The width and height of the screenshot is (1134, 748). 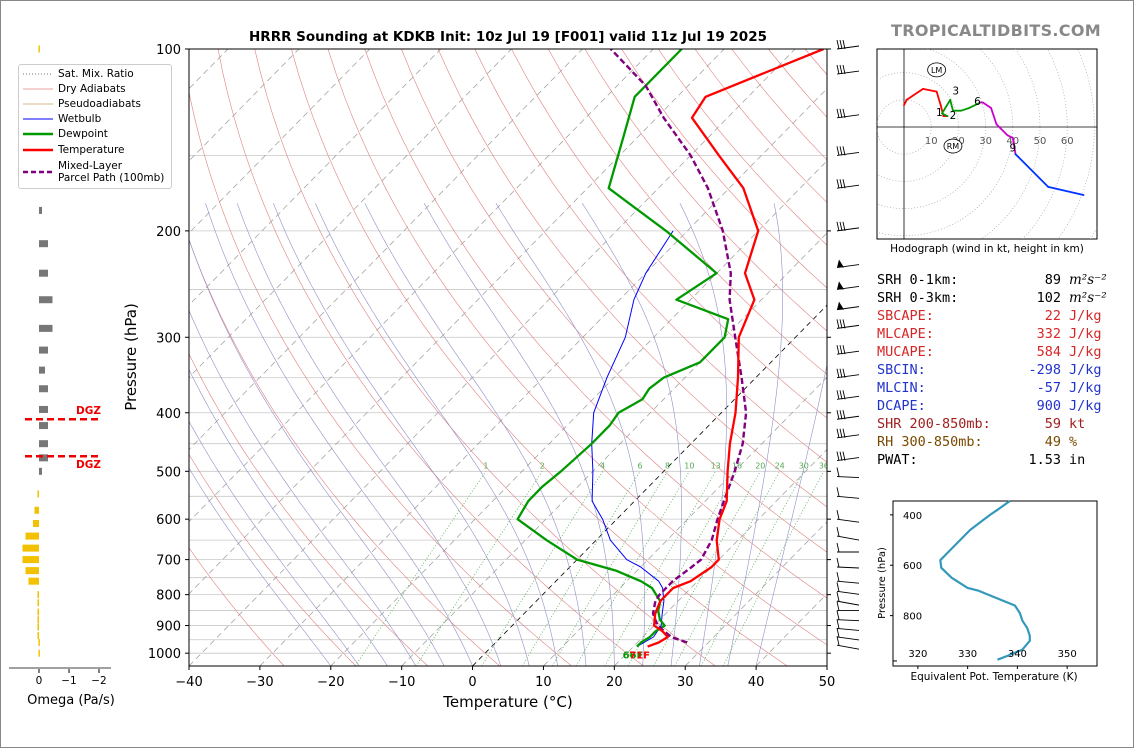 What do you see at coordinates (1044, 370) in the screenshot?
I see `stat-value: -298` at bounding box center [1044, 370].